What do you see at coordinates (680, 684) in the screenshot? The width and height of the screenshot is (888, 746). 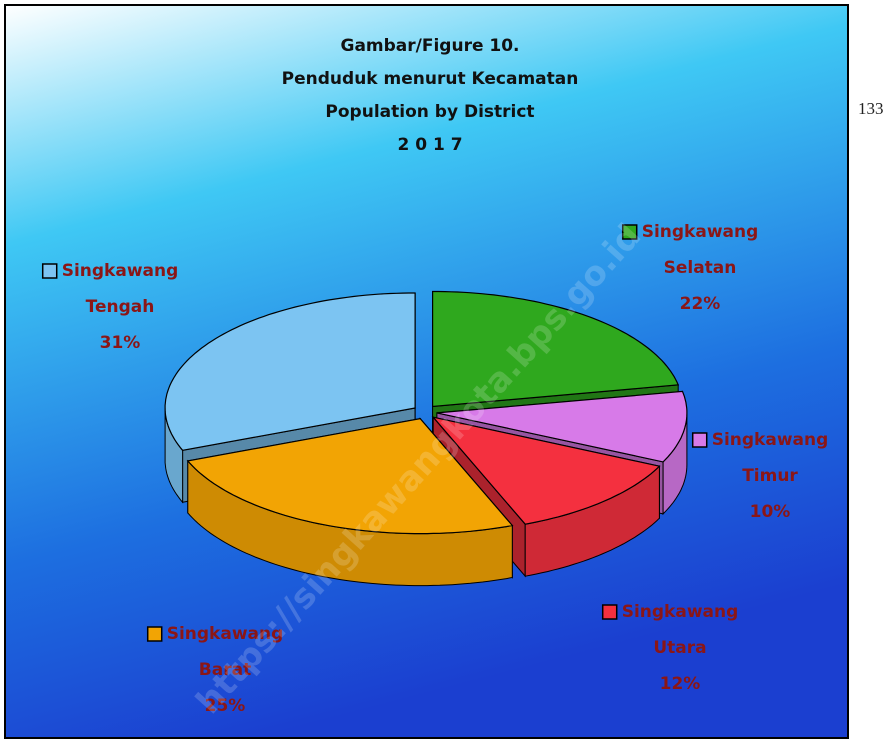 I see `value-label: 12%` at bounding box center [680, 684].